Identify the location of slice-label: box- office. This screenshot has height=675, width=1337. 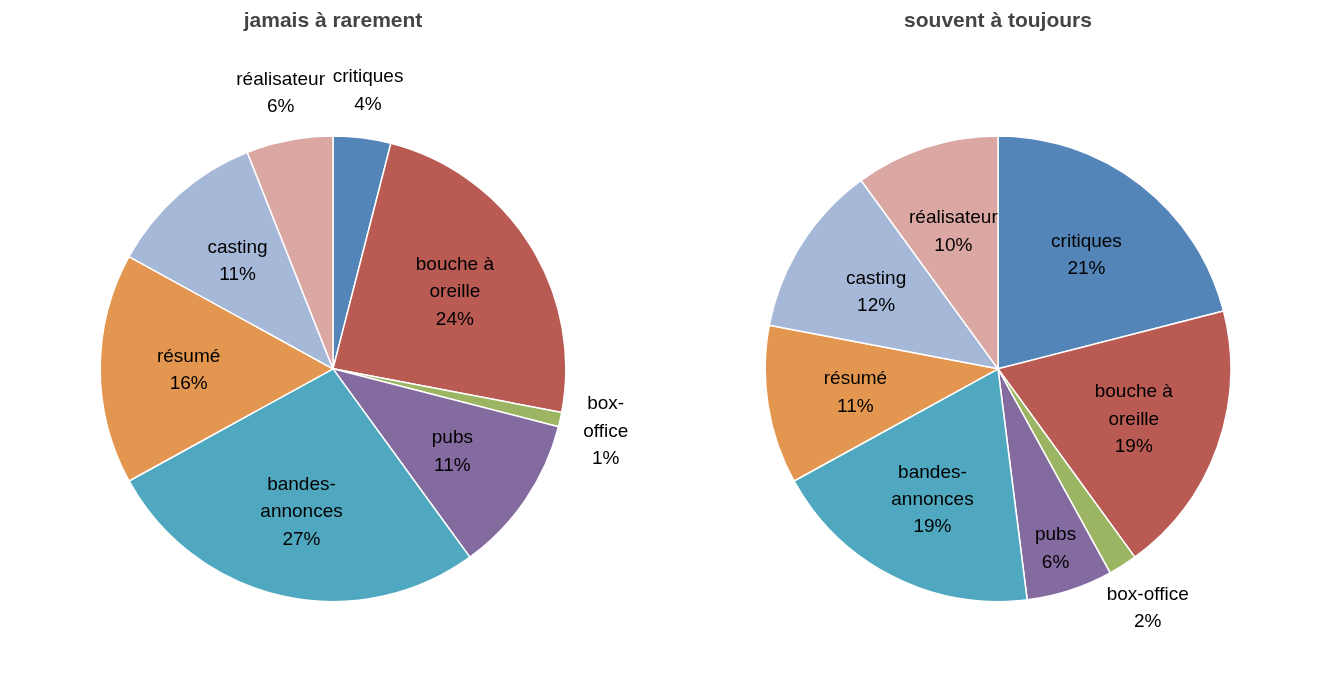
(606, 416).